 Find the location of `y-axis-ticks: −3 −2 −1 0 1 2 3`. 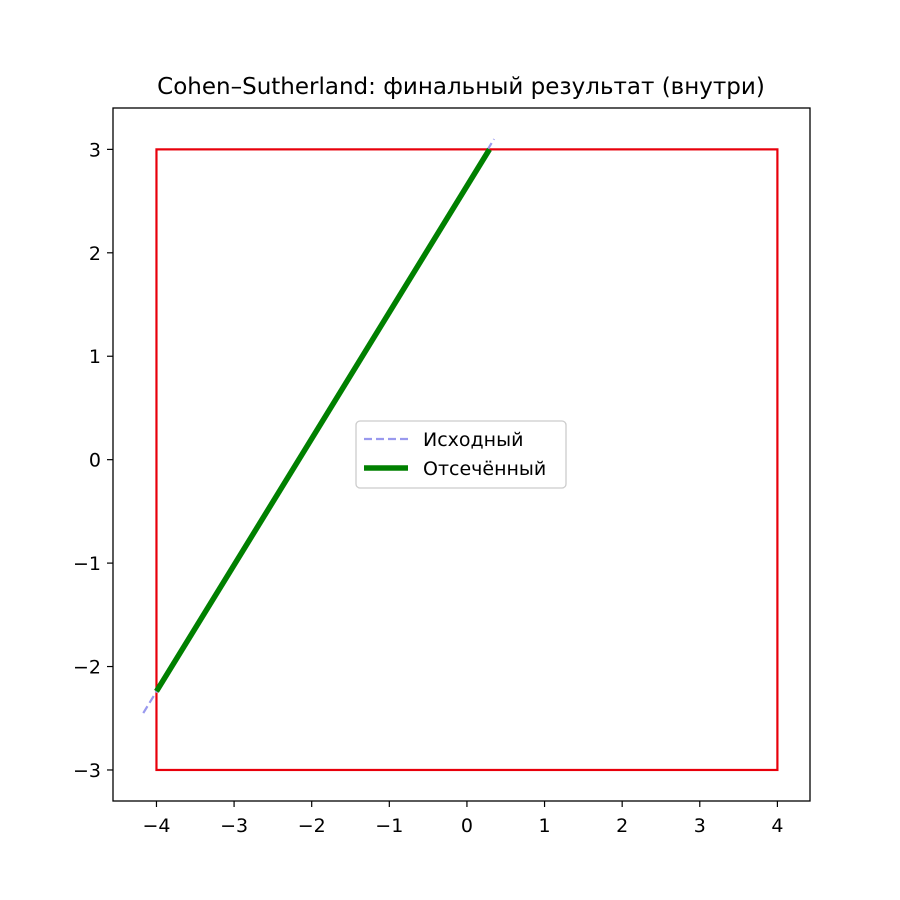

y-axis-ticks: −3 −2 −1 0 1 2 3 is located at coordinates (93, 460).